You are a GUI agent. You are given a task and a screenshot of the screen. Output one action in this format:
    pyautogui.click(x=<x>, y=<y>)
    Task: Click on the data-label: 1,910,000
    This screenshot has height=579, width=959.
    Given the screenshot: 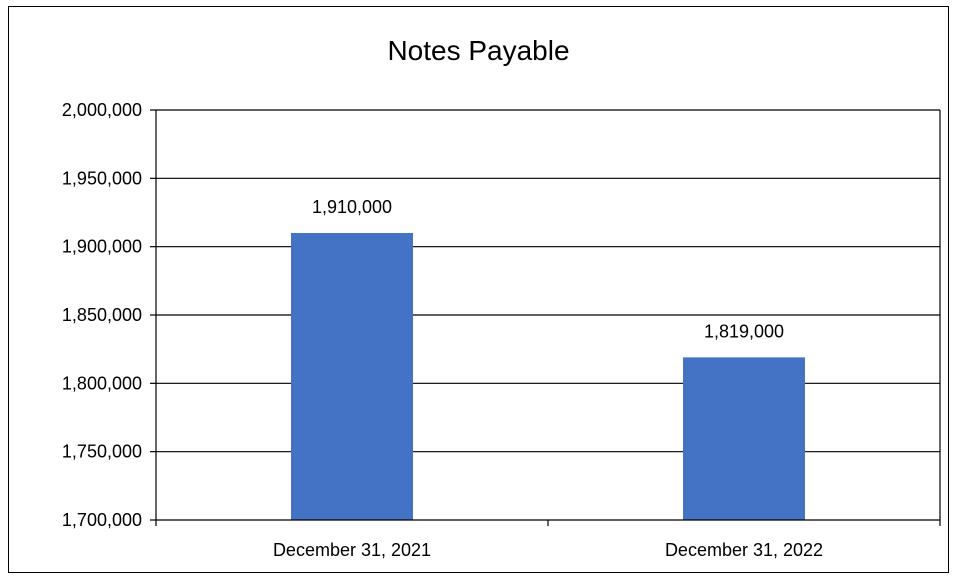 What is the action you would take?
    pyautogui.click(x=352, y=207)
    